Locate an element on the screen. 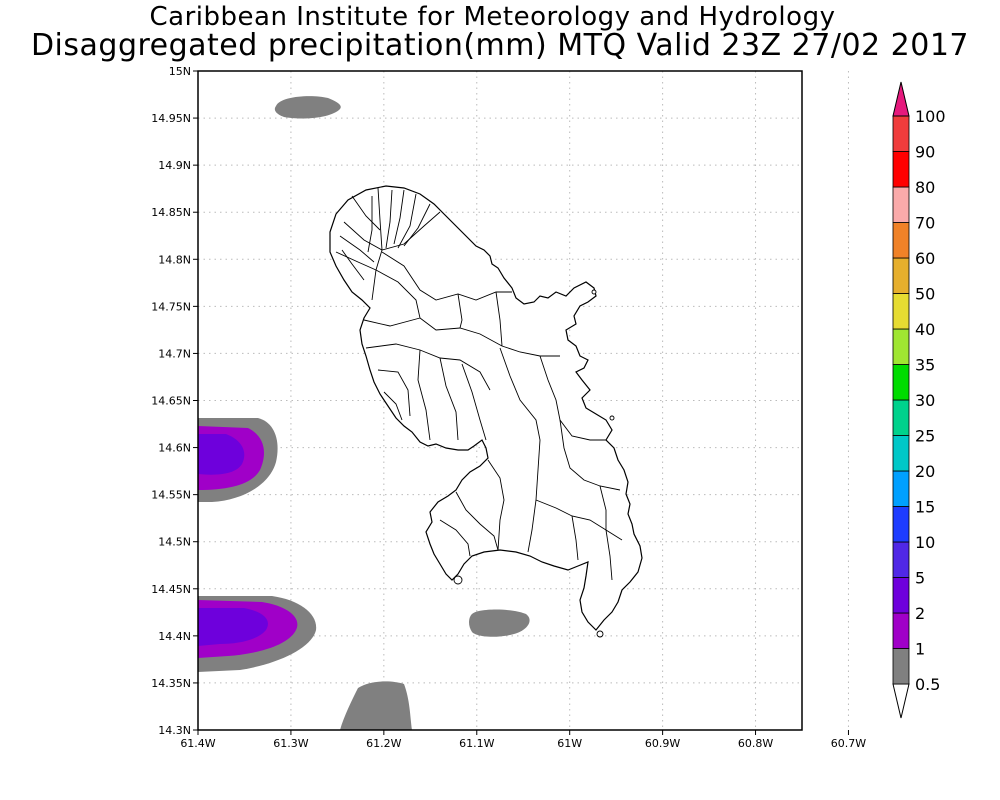  x-tick-label: 61.4W is located at coordinates (197, 743).